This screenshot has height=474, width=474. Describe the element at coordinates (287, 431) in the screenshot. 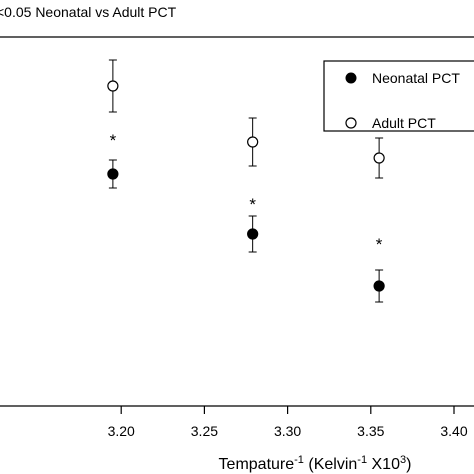

I see `x-tick-label: 3.30` at that location.